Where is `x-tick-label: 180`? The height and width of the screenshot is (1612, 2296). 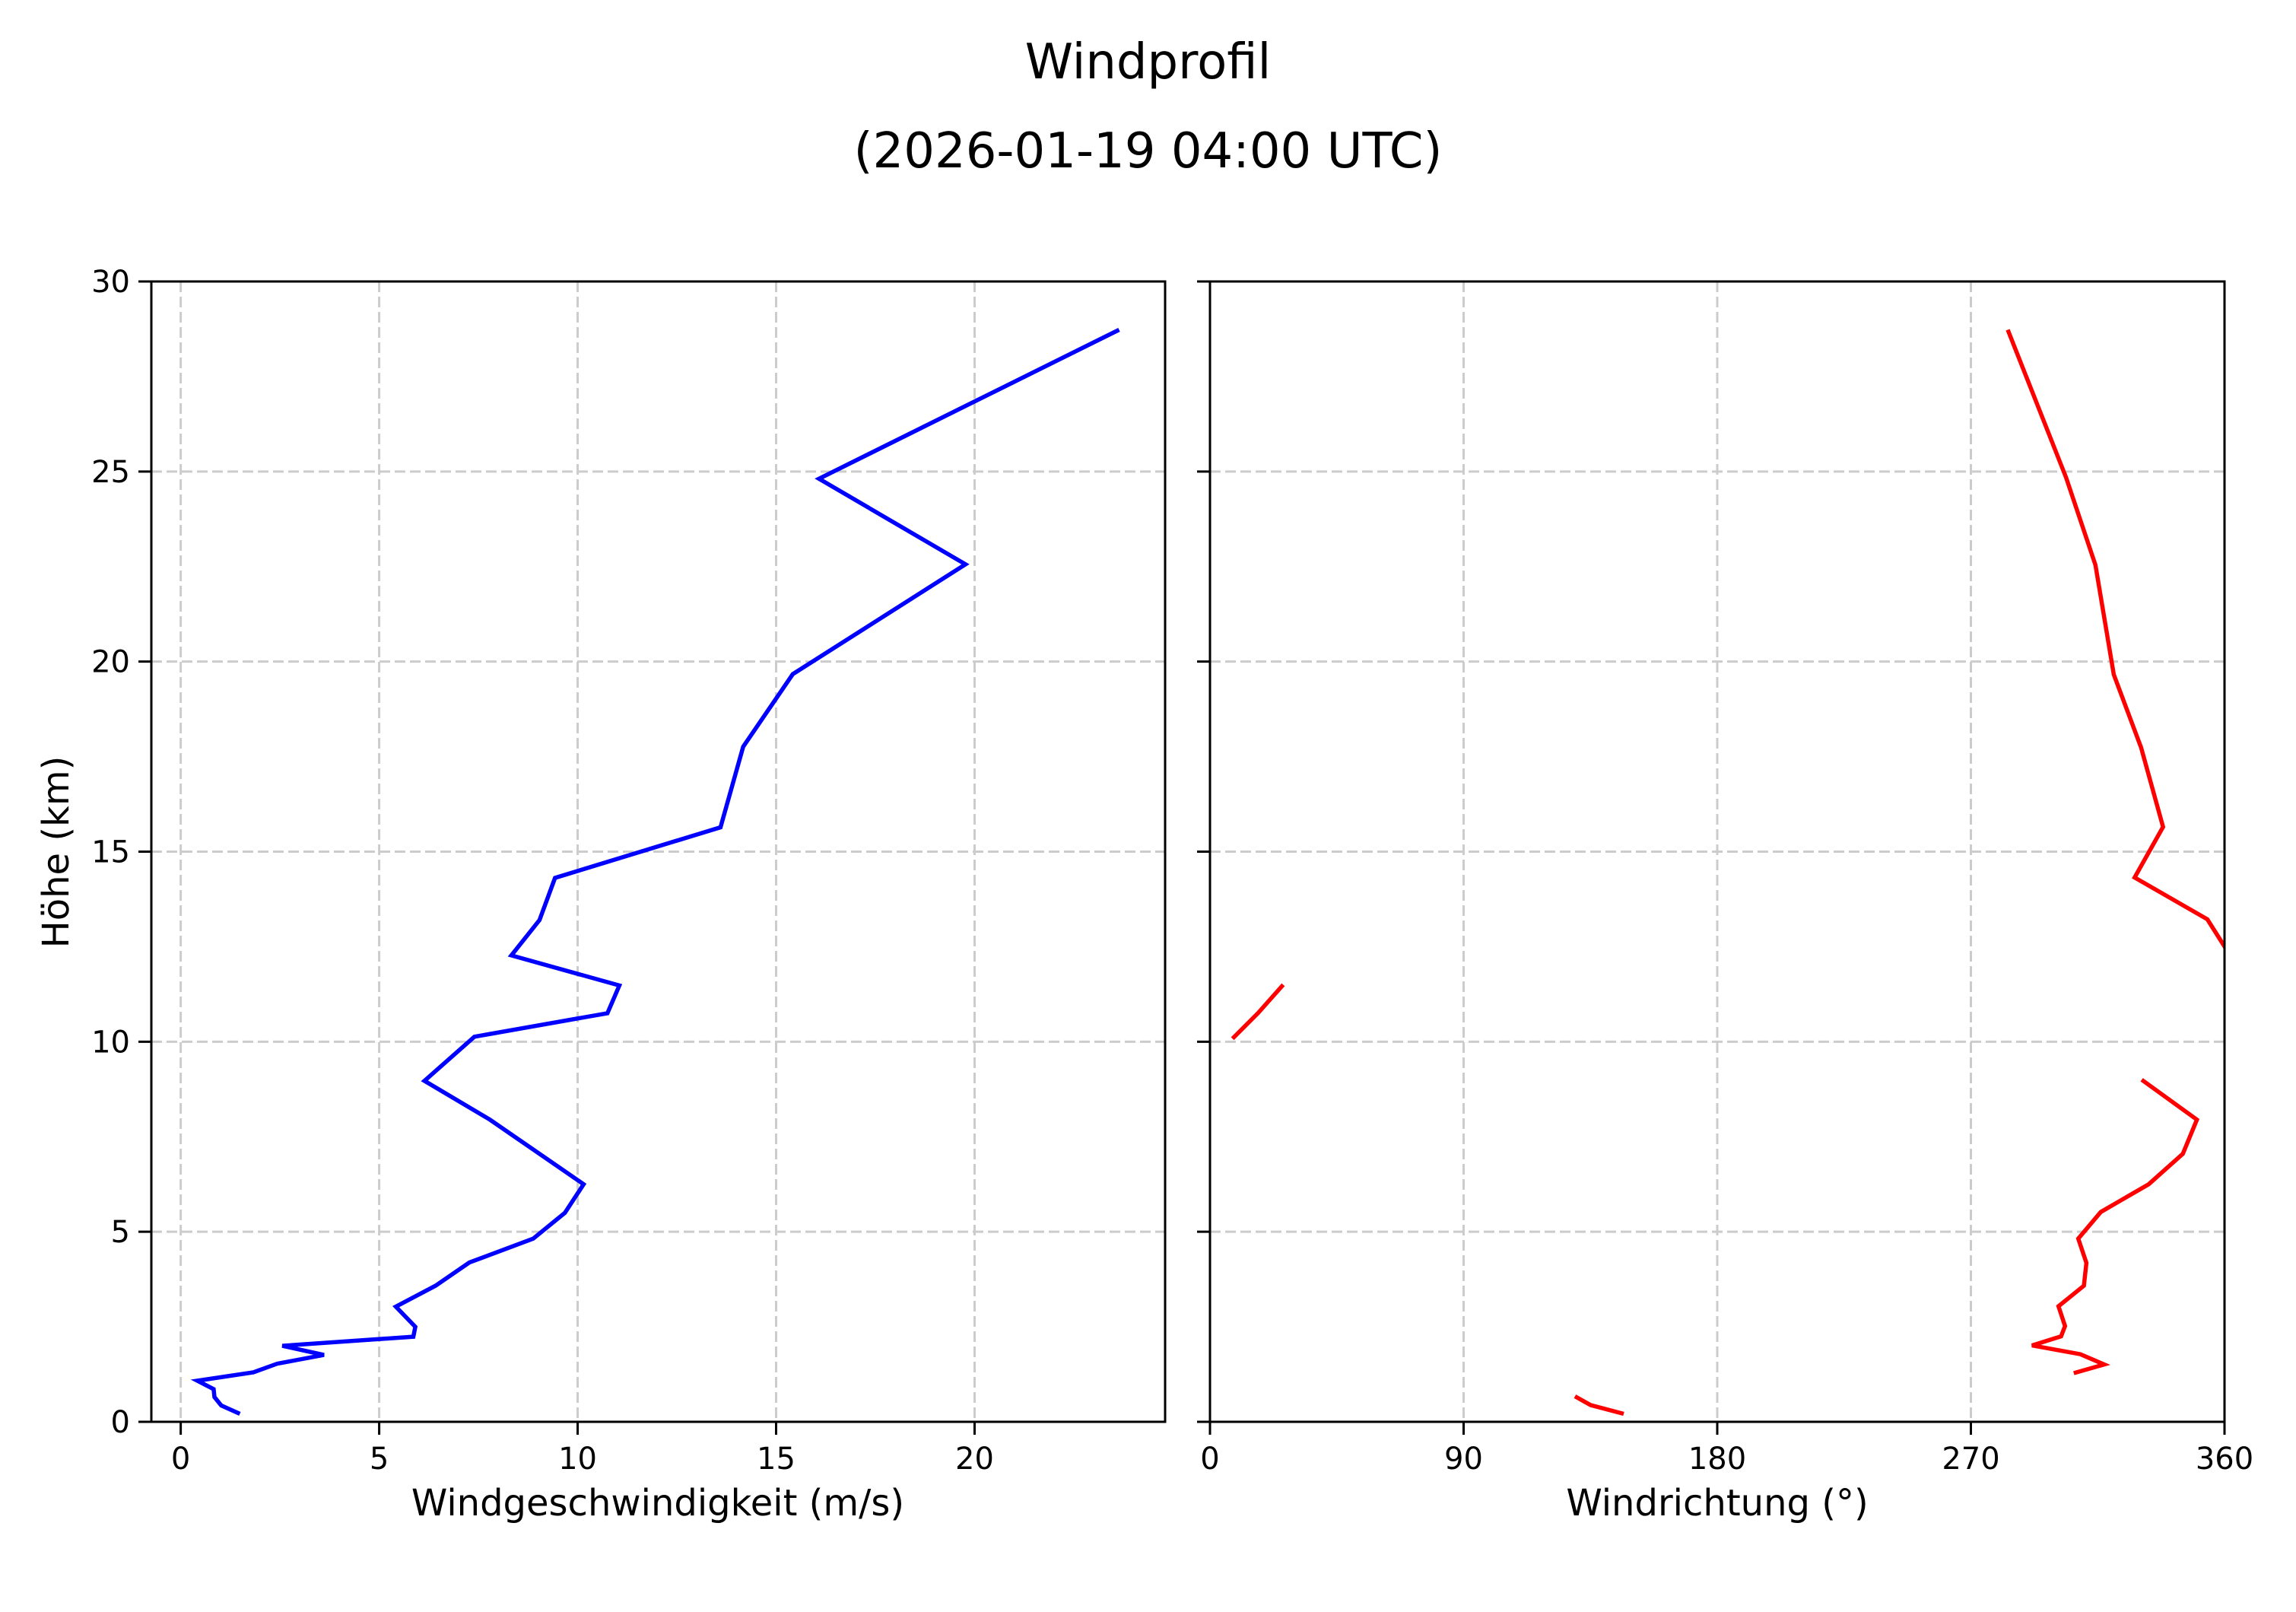 x-tick-label: 180 is located at coordinates (1717, 1459).